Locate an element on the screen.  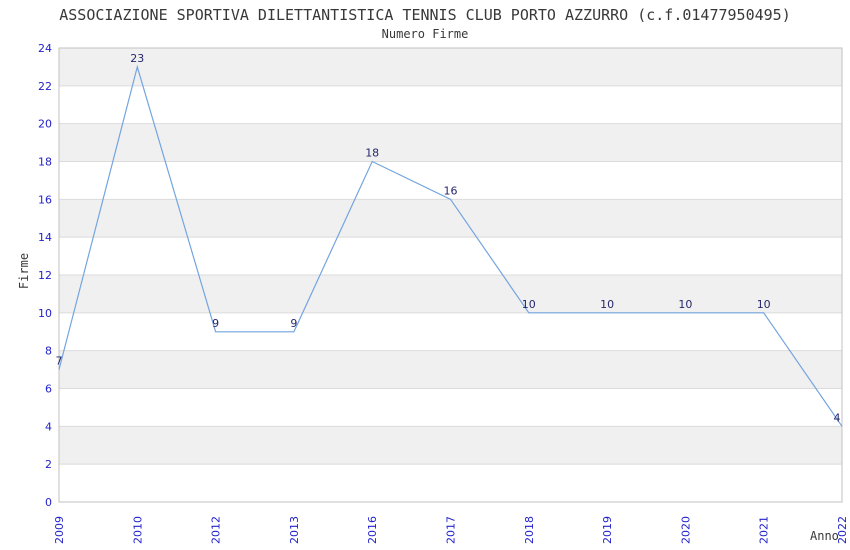
x-tick-label: 2020 is located at coordinates (685, 530).